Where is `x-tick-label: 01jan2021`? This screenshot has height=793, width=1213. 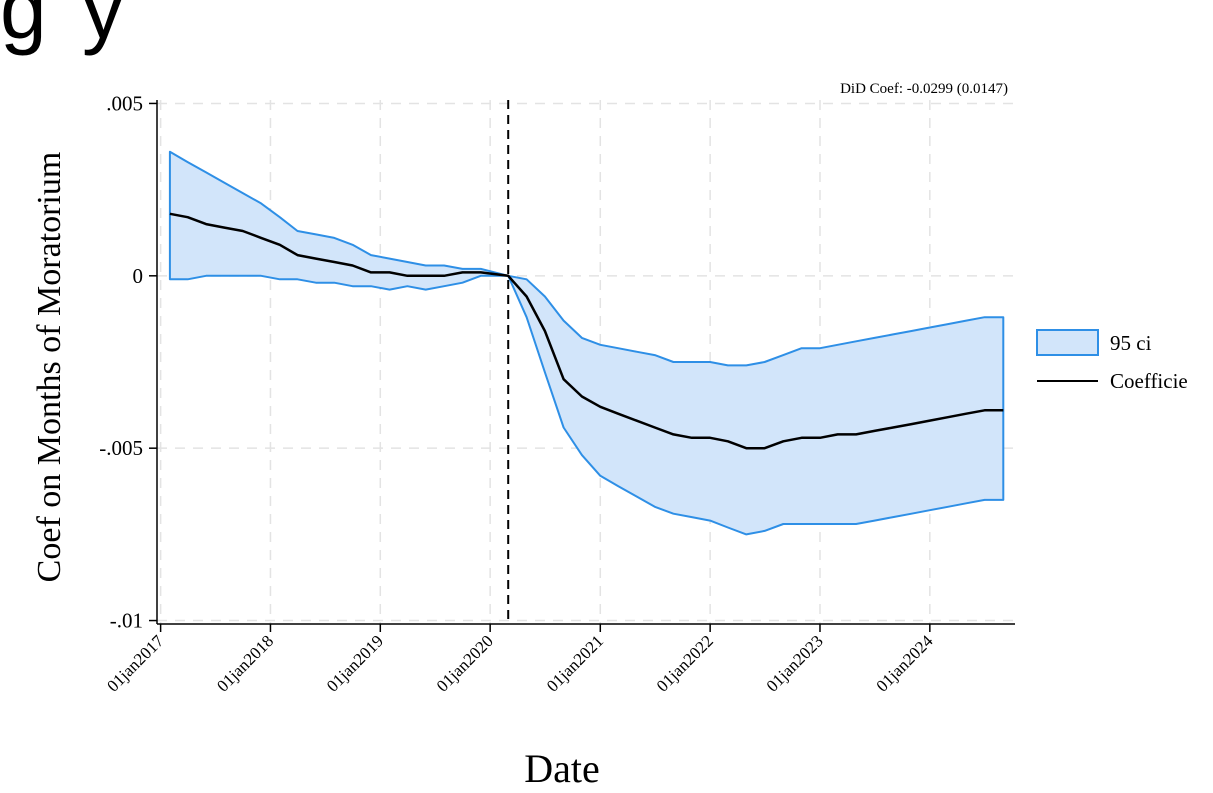 x-tick-label: 01jan2021 is located at coordinates (575, 663).